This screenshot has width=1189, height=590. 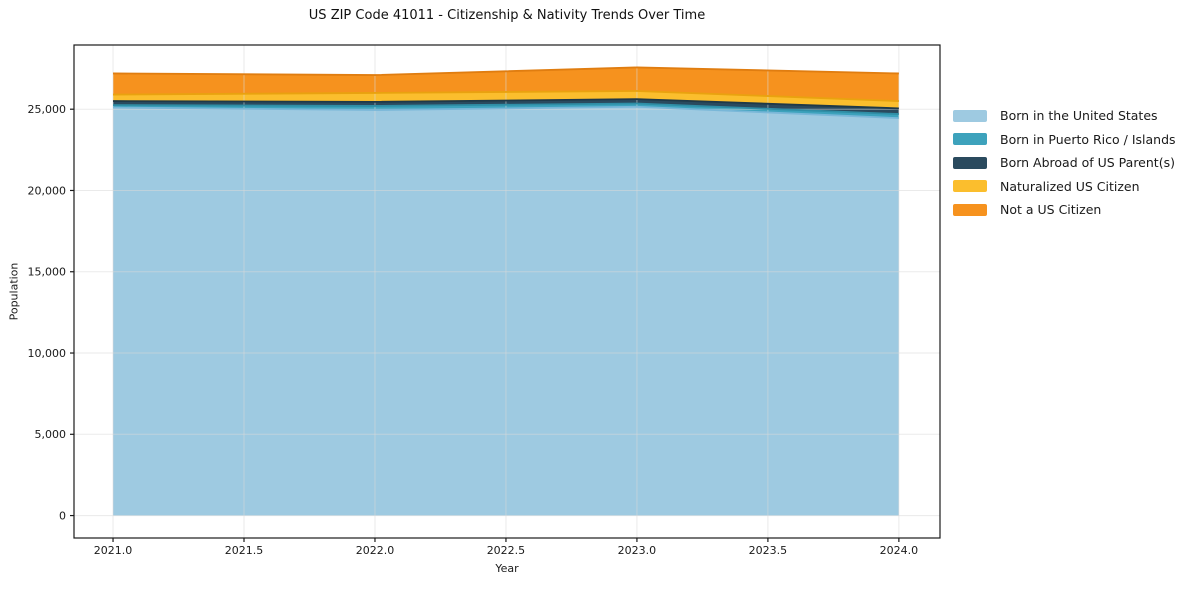 What do you see at coordinates (507, 568) in the screenshot?
I see `x-axis-label: Year` at bounding box center [507, 568].